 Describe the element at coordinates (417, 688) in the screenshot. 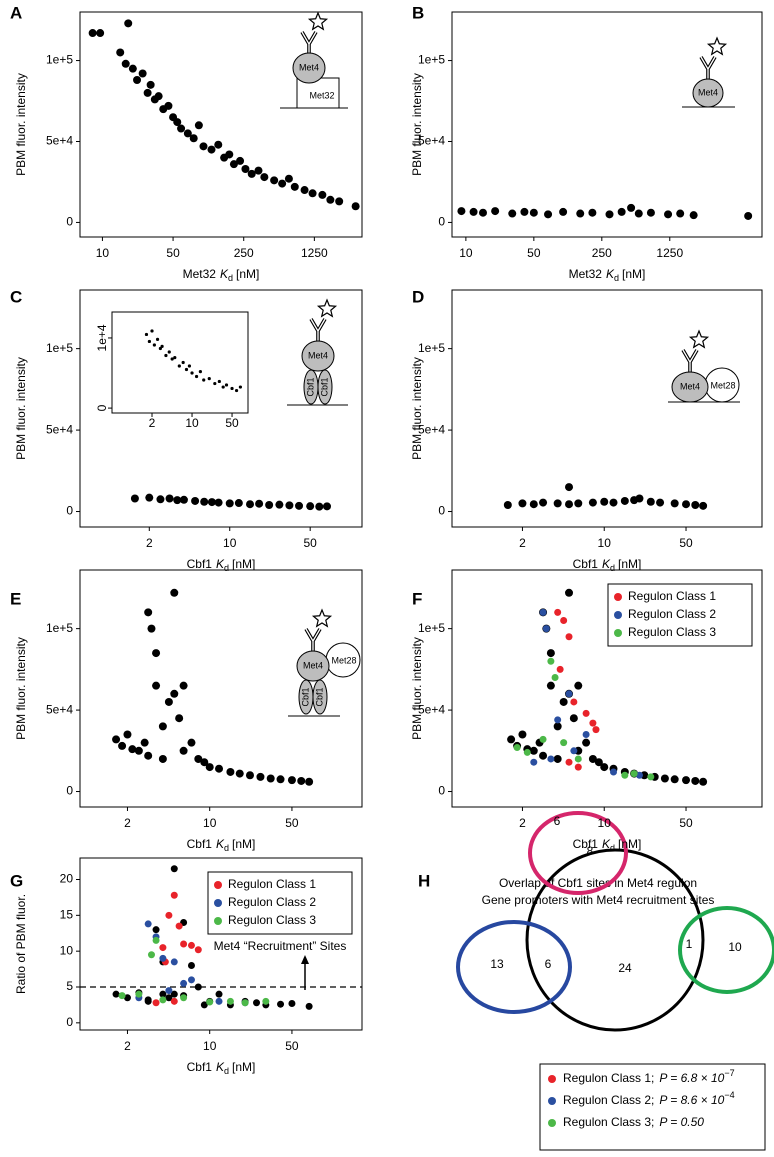

I see `y-axis-label: PBM fluor. intensity` at that location.